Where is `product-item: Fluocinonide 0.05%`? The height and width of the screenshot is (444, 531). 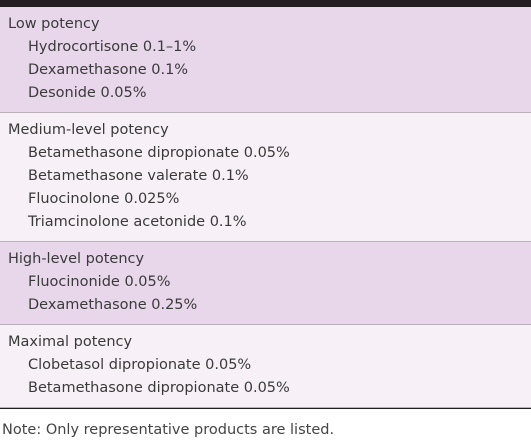
product-item: Fluocinonide 0.05% is located at coordinates (99, 282).